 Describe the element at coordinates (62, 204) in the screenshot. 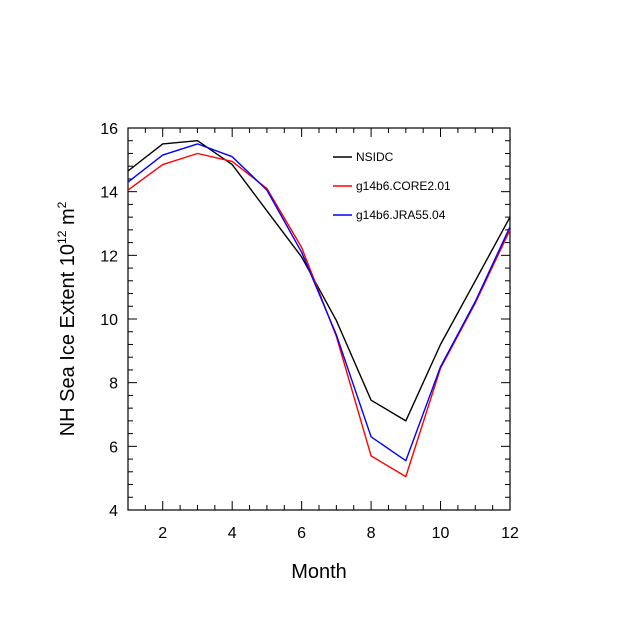

I see `y-axis-title-exponent-2: 2` at that location.